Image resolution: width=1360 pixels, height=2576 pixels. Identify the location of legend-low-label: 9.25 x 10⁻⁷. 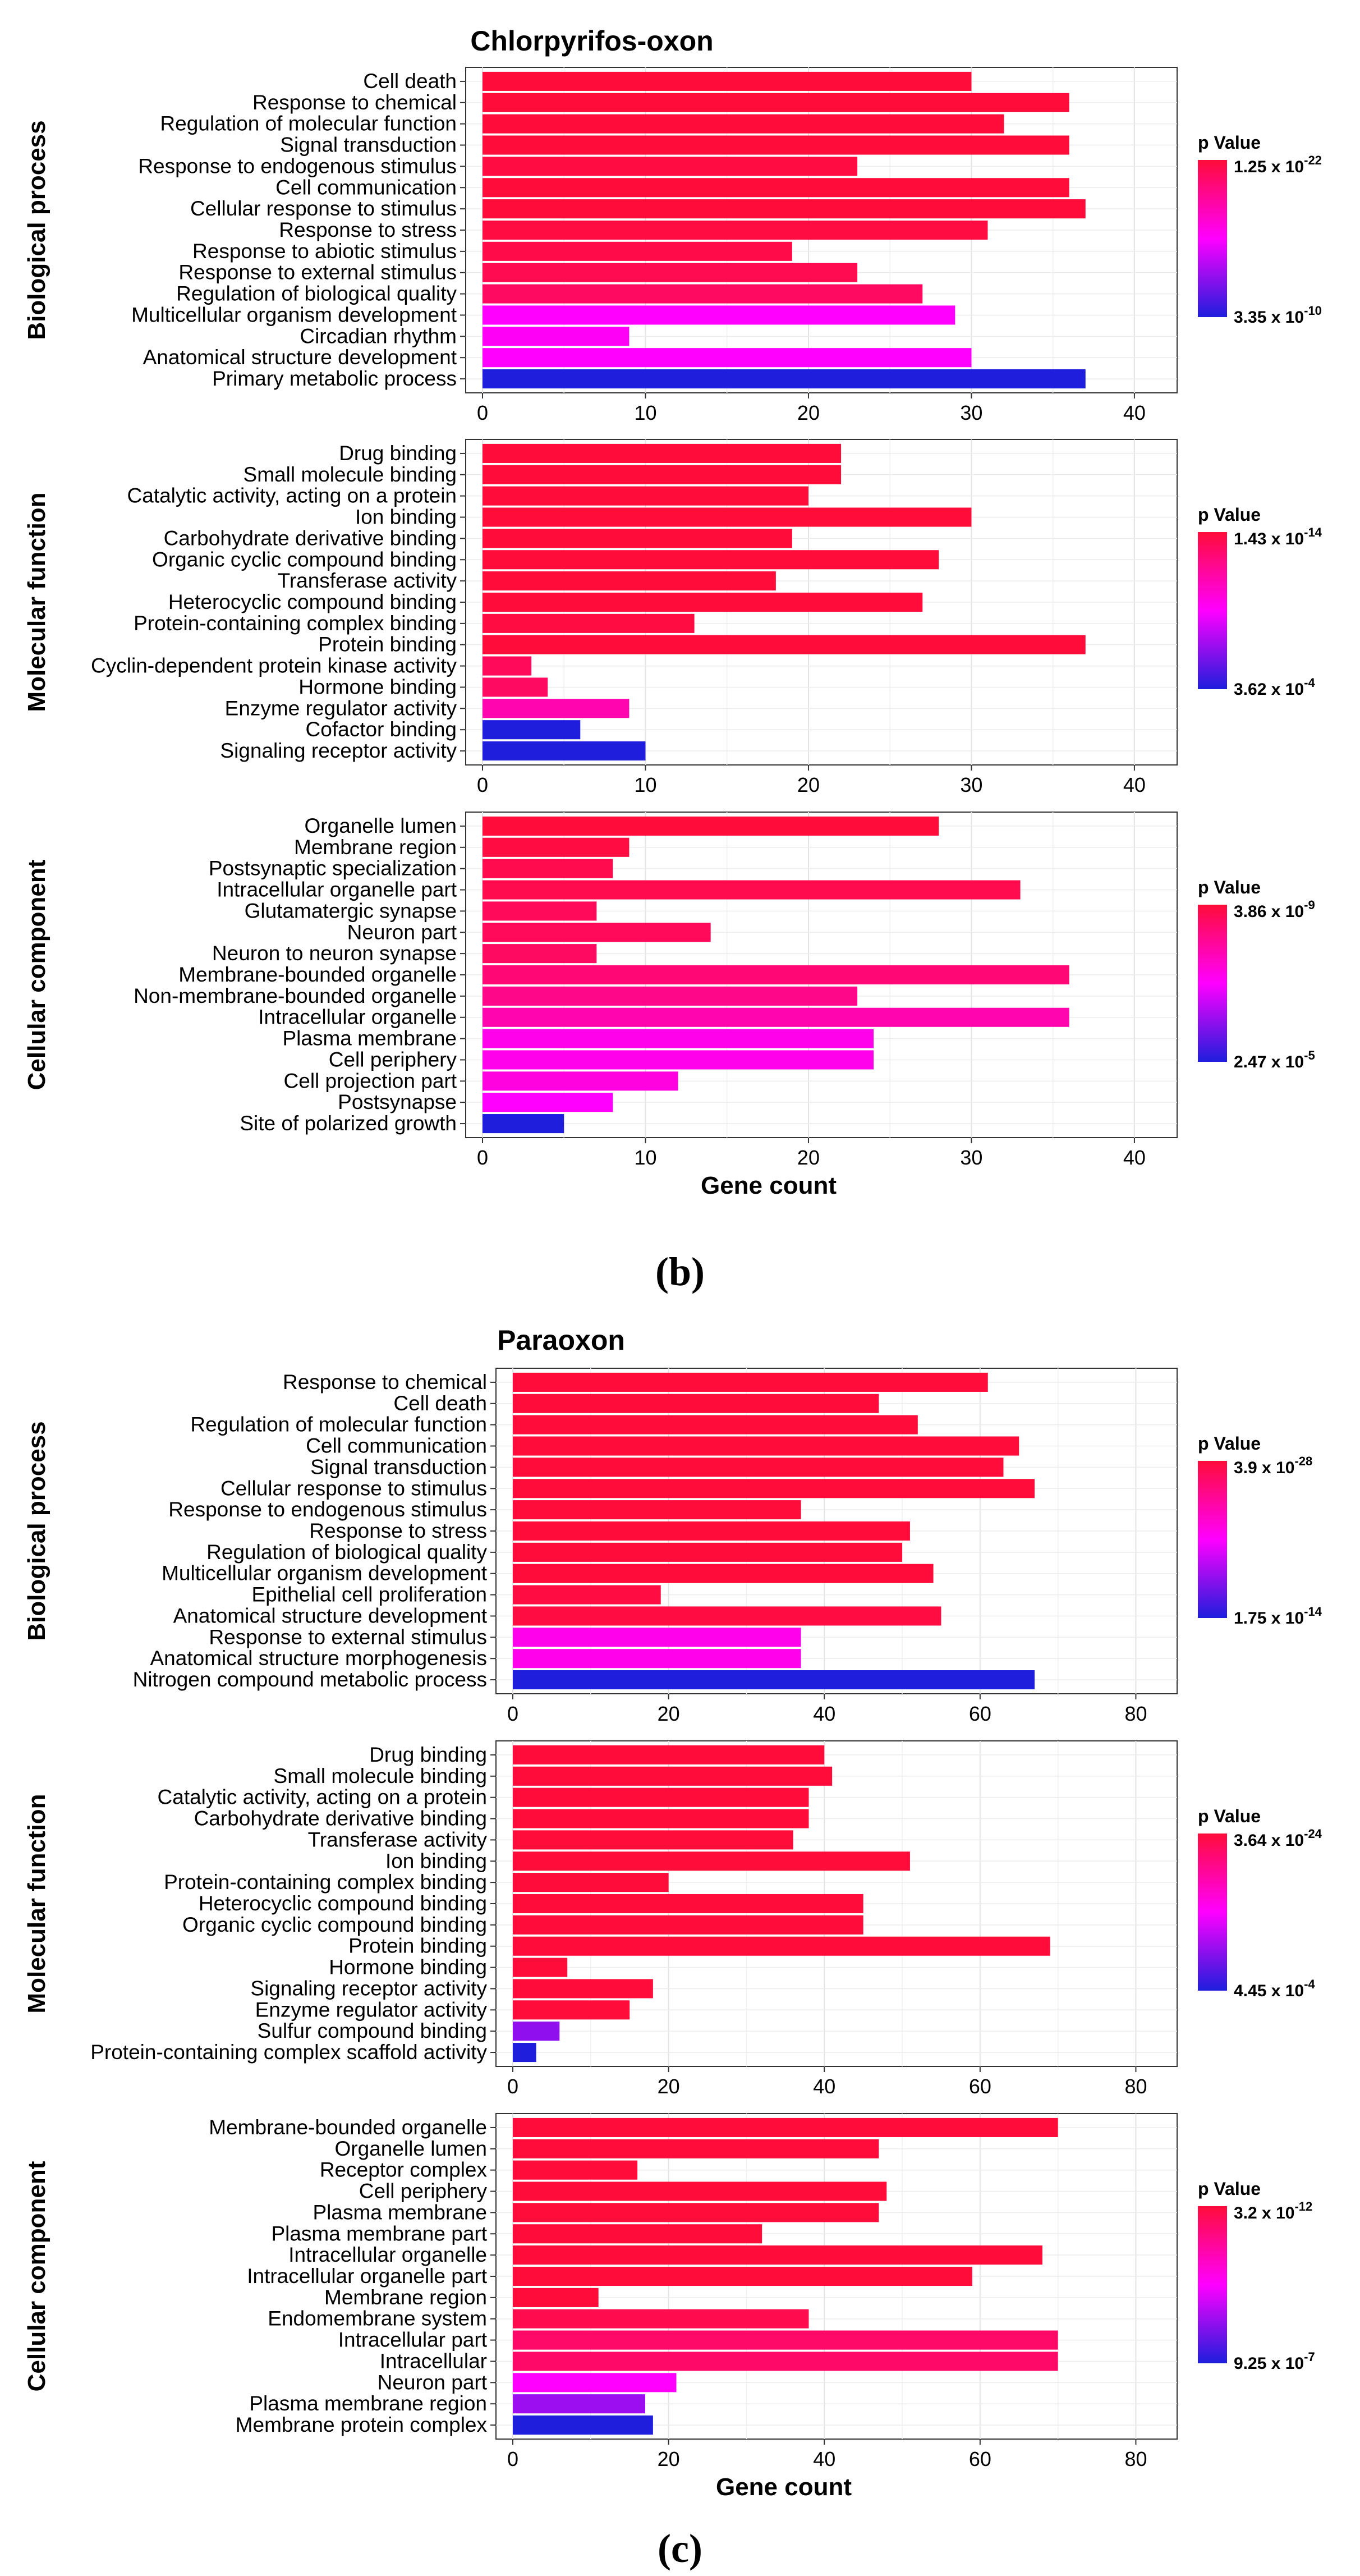
(1274, 2361).